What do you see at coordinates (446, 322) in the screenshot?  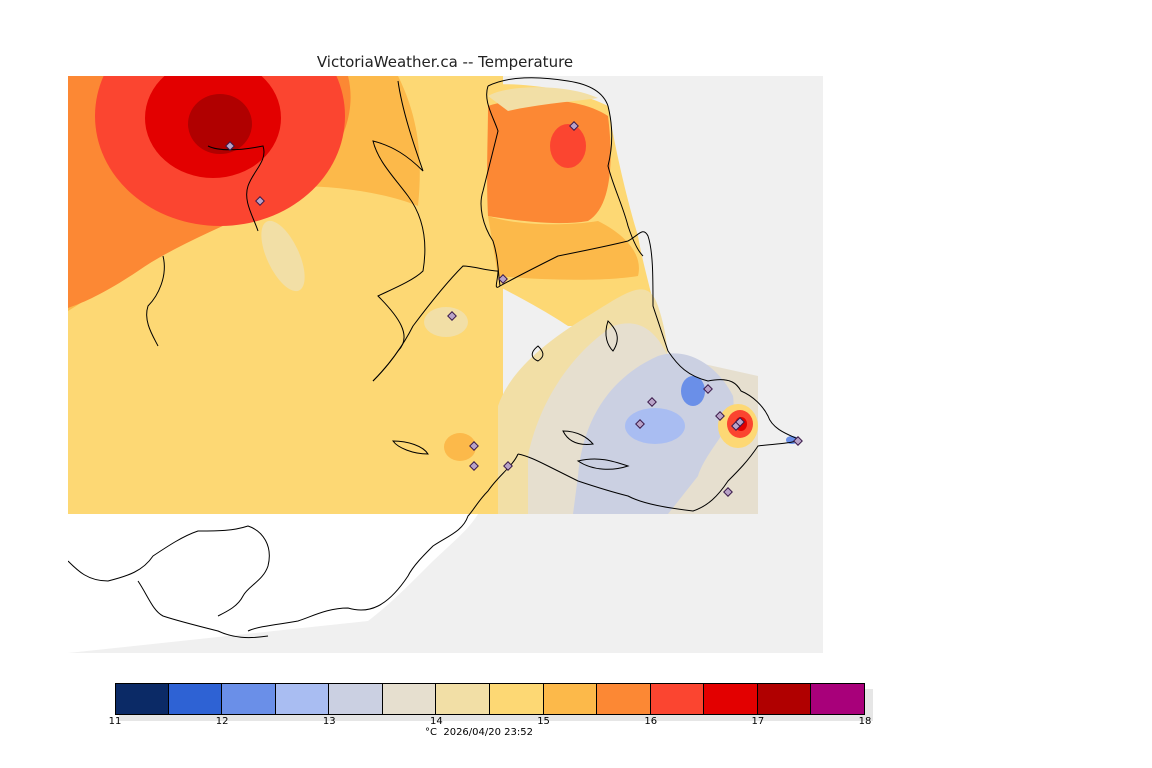 I see `cool-patch-center` at bounding box center [446, 322].